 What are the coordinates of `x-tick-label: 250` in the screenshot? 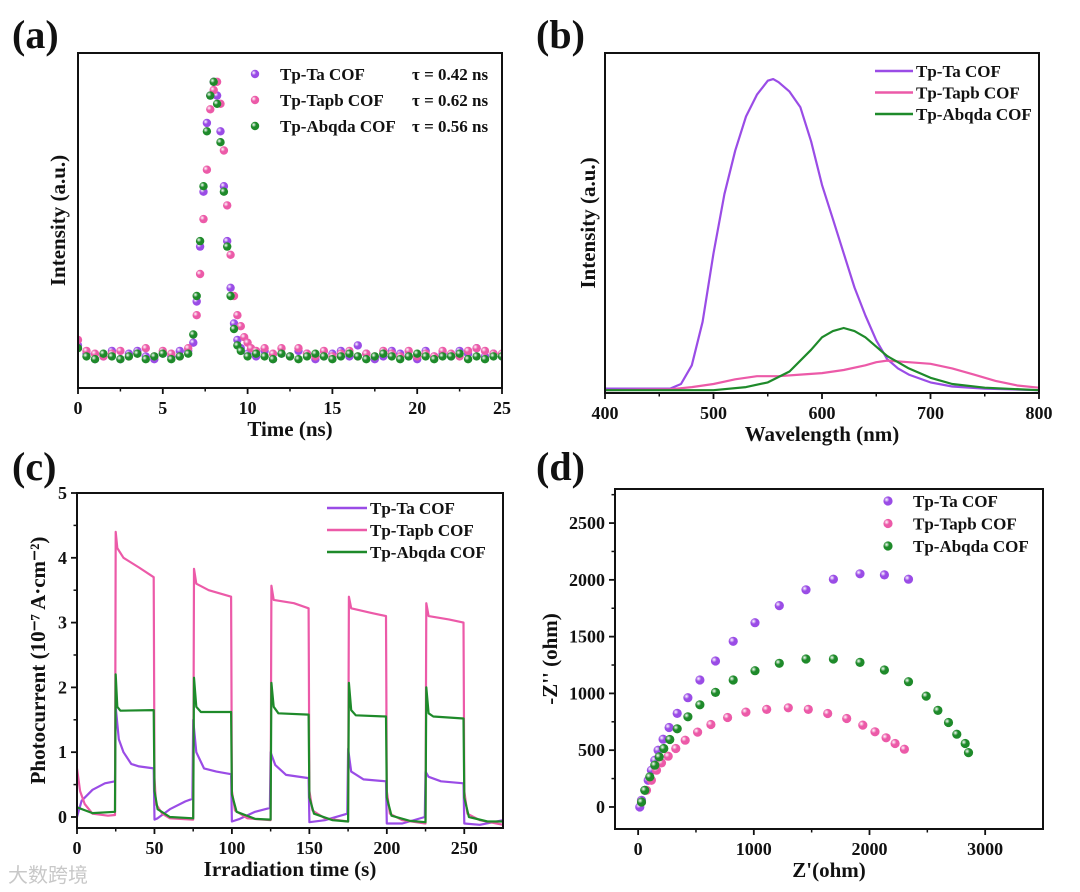 It's located at (464, 848).